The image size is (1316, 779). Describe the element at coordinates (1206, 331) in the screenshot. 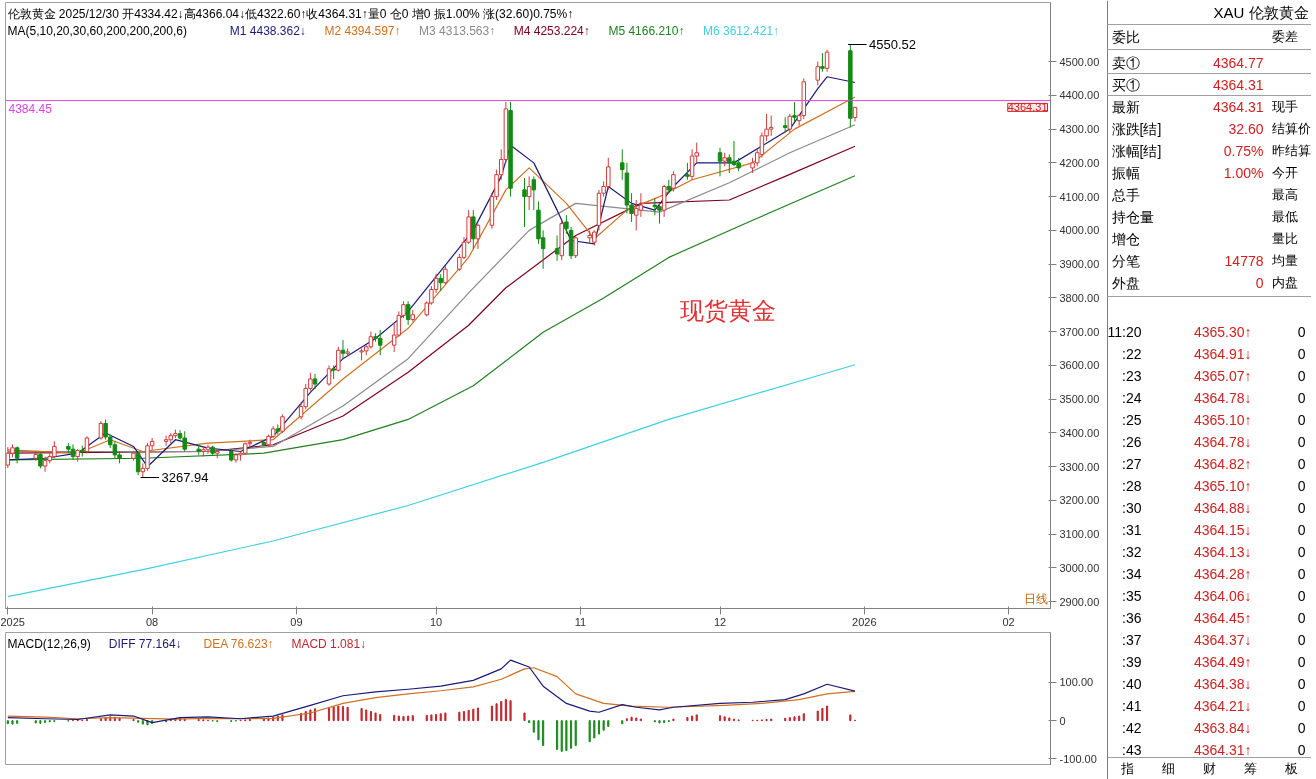

I see `text: 11:20 4365.30↑ 0` at that location.